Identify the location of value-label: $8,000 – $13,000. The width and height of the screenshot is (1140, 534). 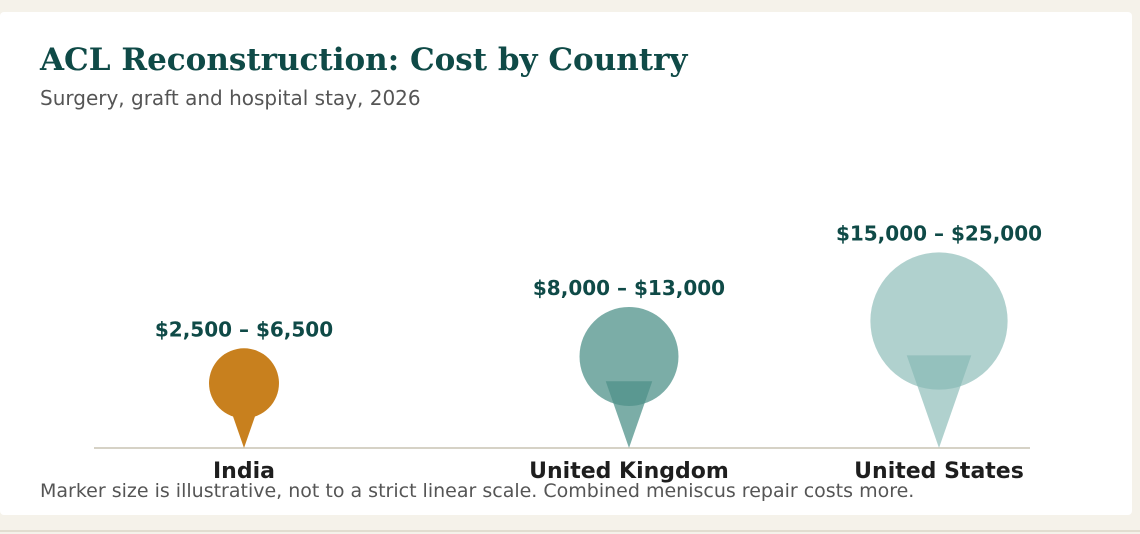
(629, 288).